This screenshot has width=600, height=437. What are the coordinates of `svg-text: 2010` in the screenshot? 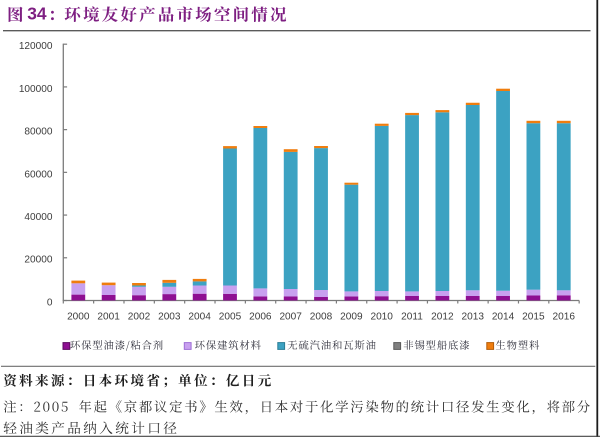 It's located at (381, 317).